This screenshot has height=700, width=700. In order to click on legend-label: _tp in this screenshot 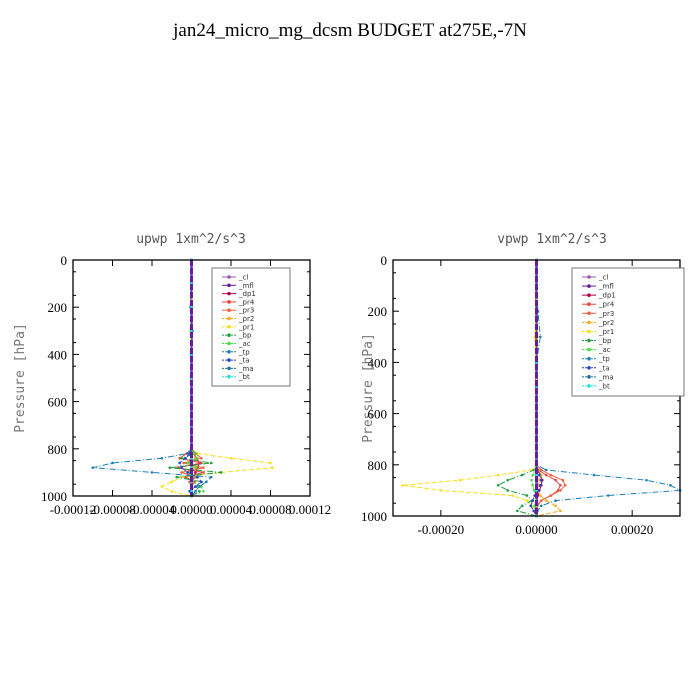, I will do `click(244, 352)`.